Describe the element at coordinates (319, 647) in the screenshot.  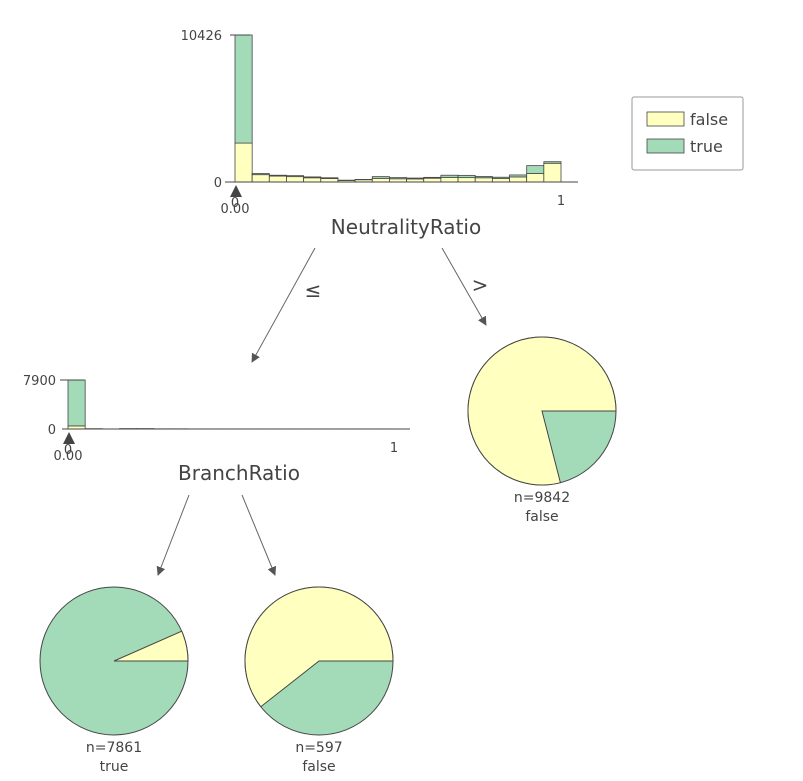
I see `leaf-left-right-slice-false` at that location.